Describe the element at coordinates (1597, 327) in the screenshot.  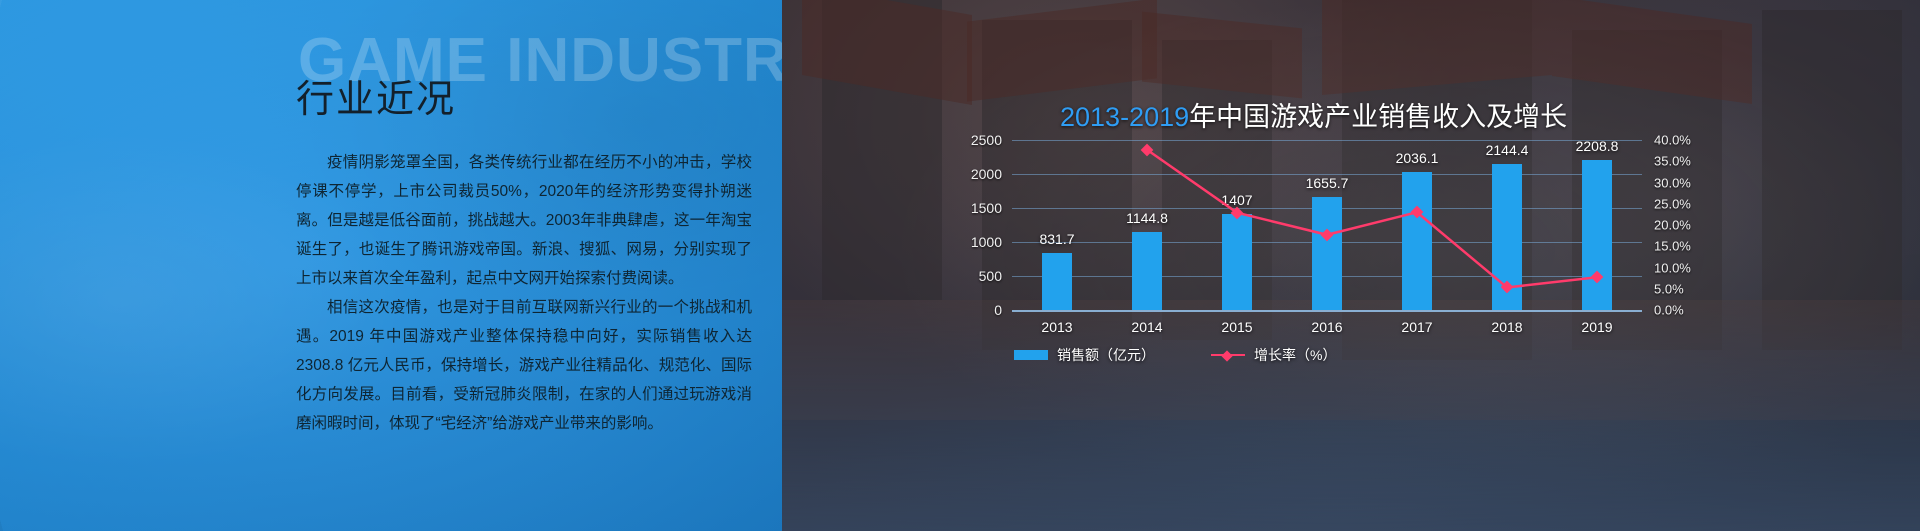
I see `x-axis-tick-label: 2019` at that location.